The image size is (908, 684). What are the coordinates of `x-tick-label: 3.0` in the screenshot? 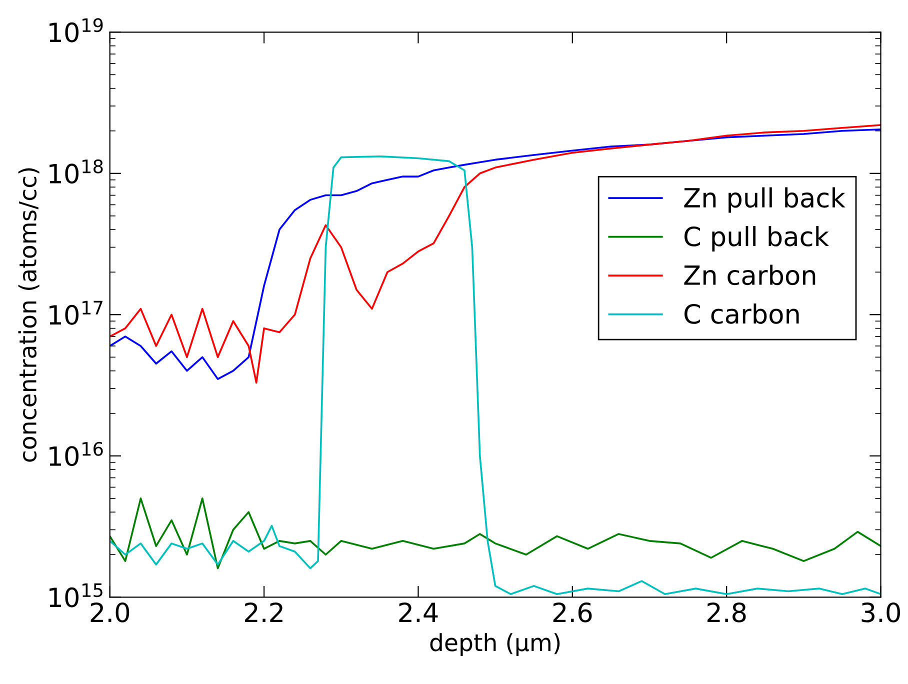 It's located at (881, 612).